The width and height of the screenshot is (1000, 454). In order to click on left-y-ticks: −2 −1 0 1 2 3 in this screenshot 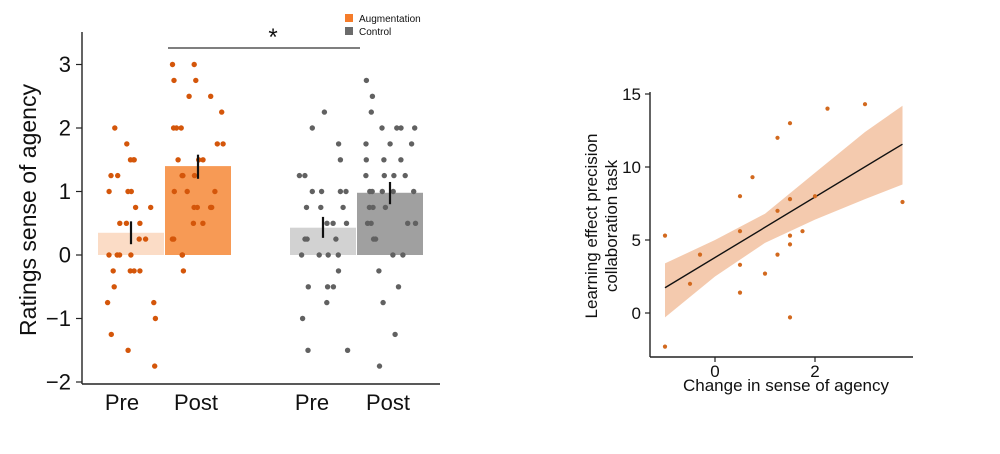, I will do `click(64, 223)`.